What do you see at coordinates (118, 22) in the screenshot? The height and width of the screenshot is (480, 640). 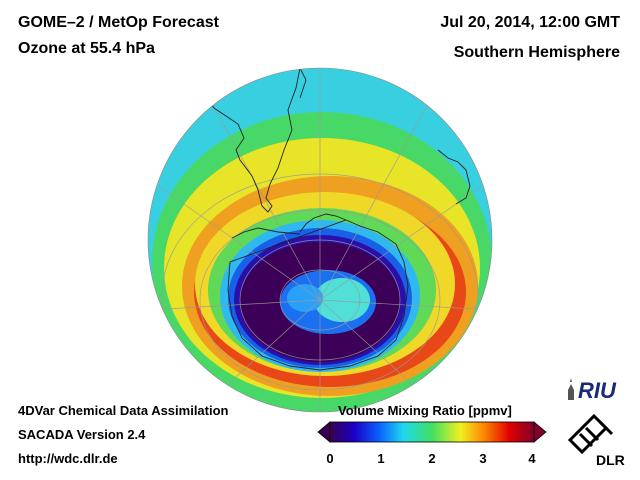 I see `title-line1: GOME–2 / MetOp Forecast` at bounding box center [118, 22].